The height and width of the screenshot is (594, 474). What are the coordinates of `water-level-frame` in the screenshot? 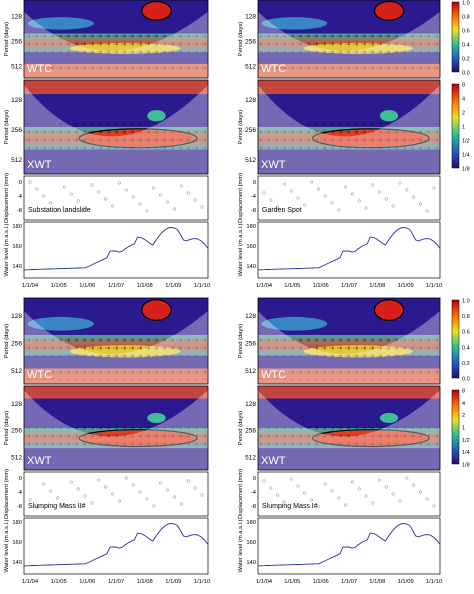 It's located at (116, 250).